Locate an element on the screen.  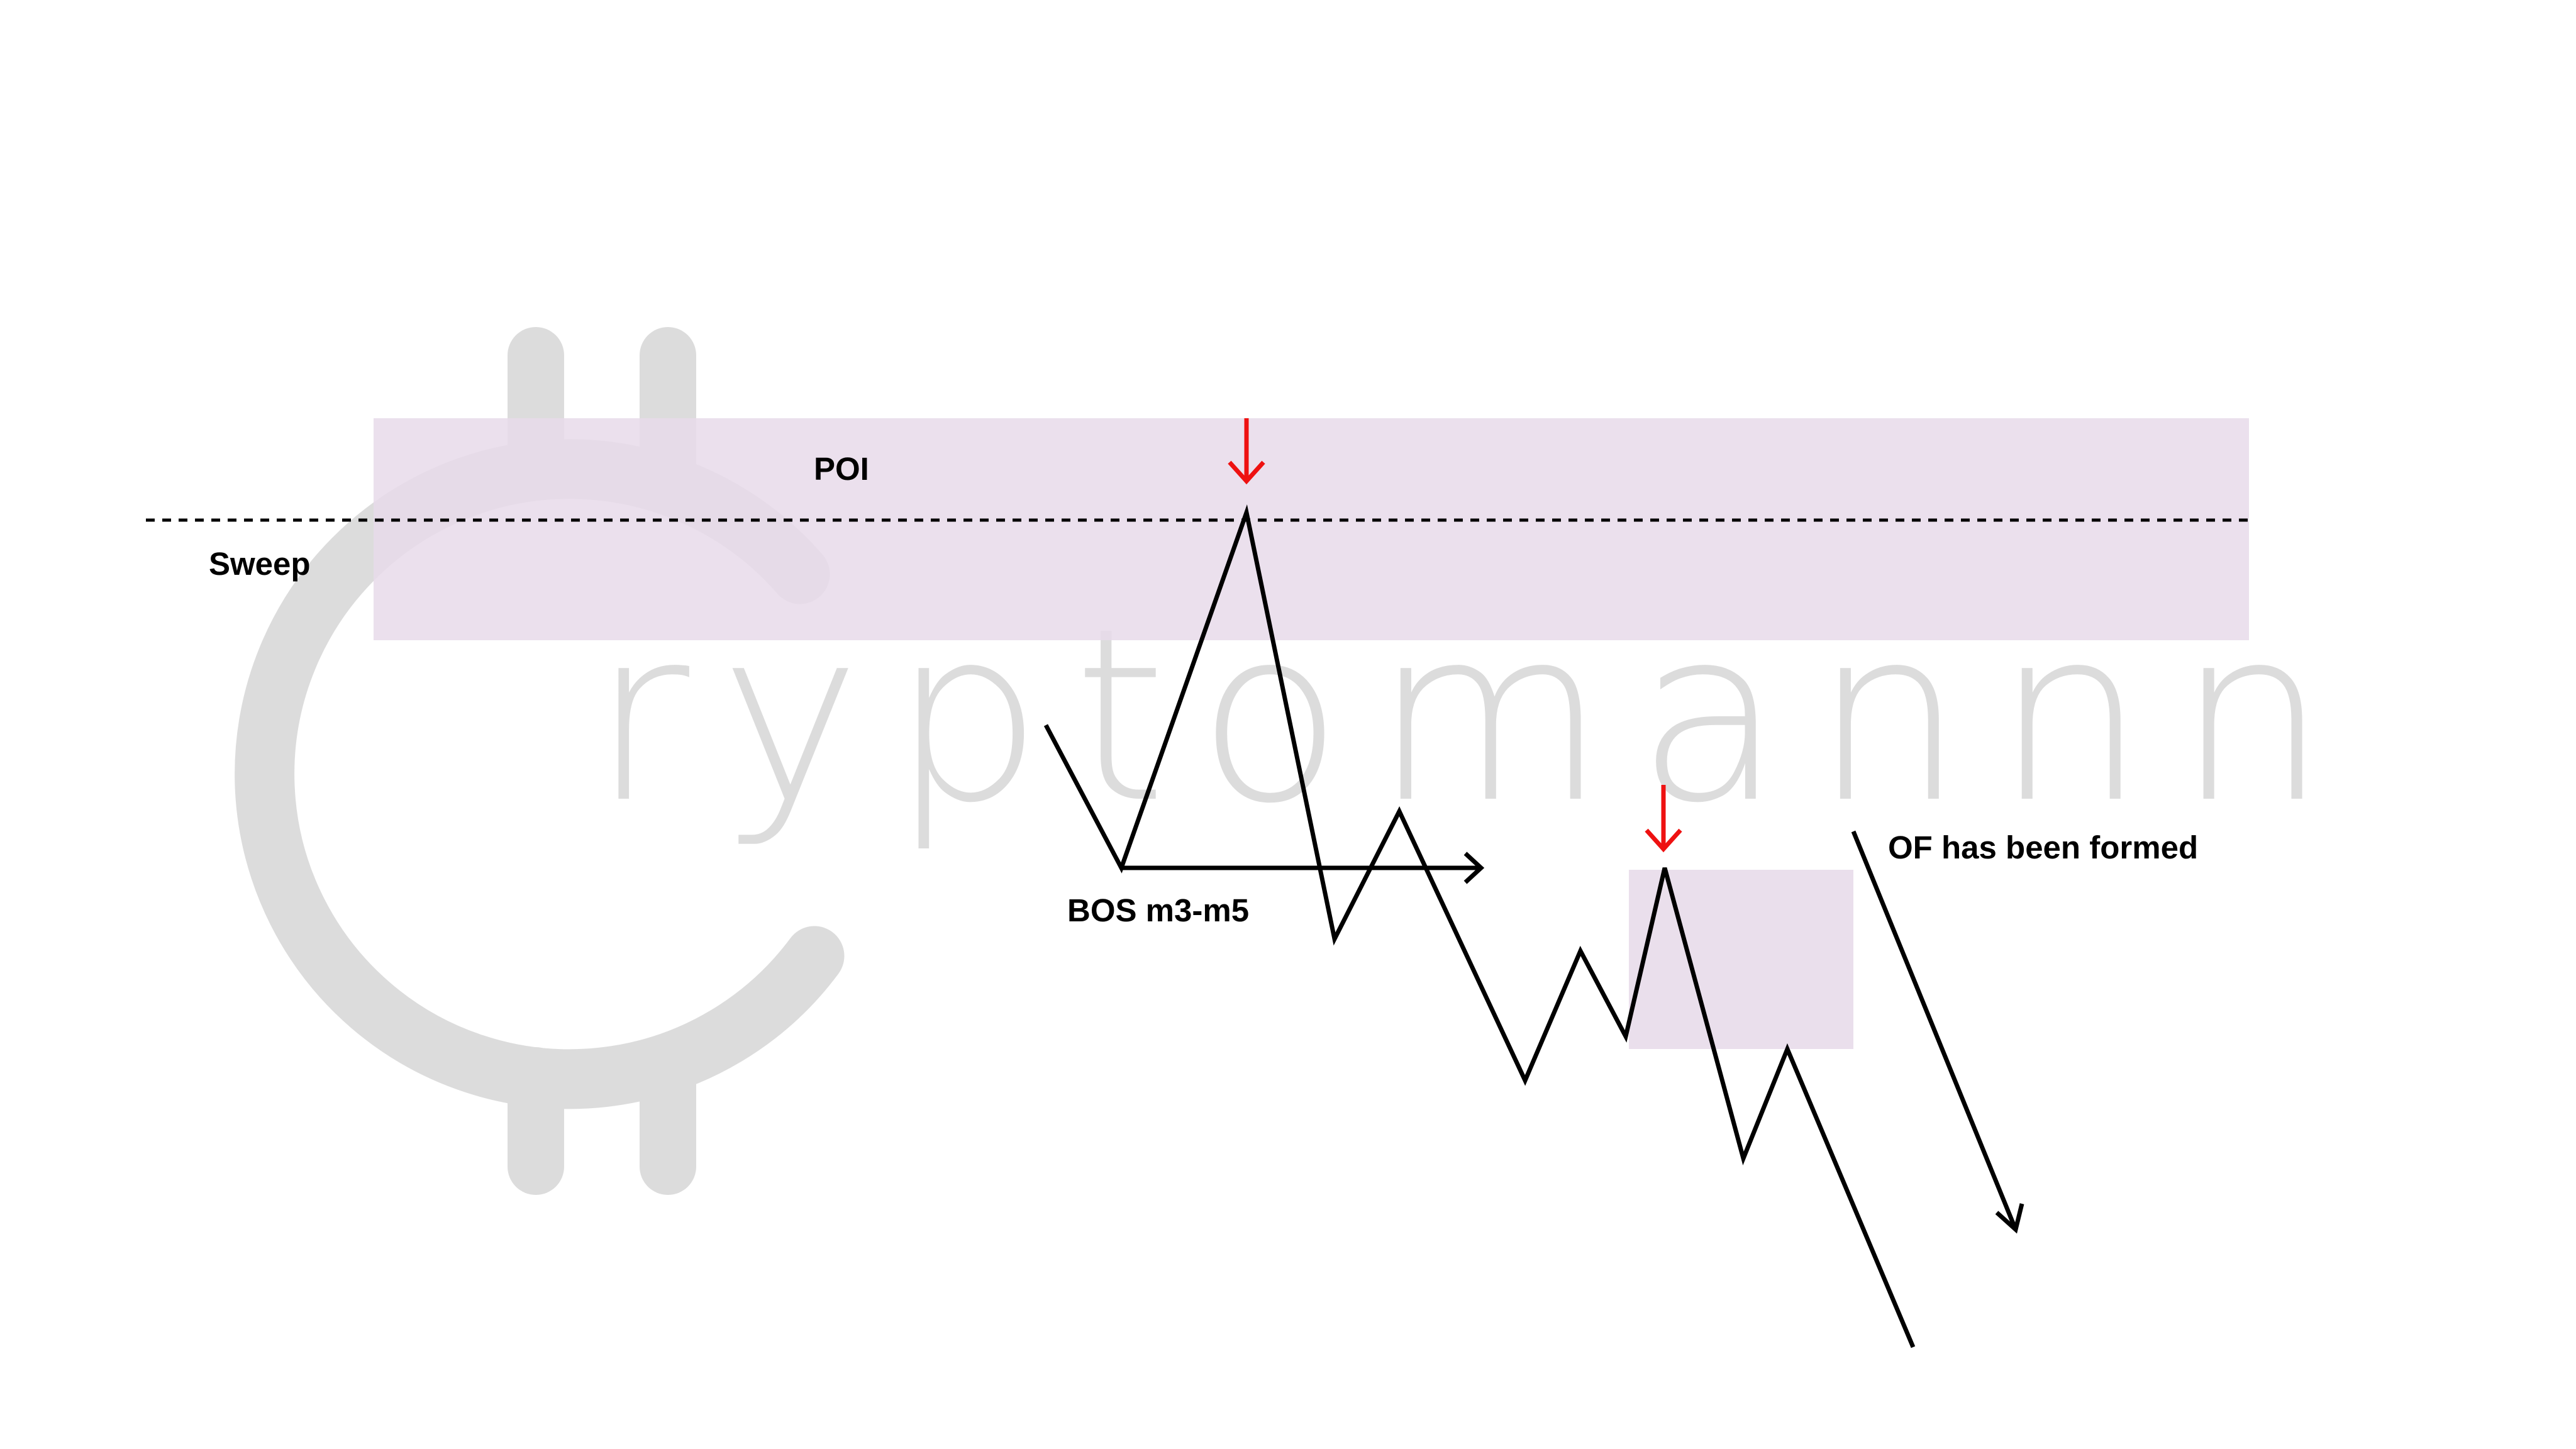
ob-marker-head is located at coordinates (1663, 840).